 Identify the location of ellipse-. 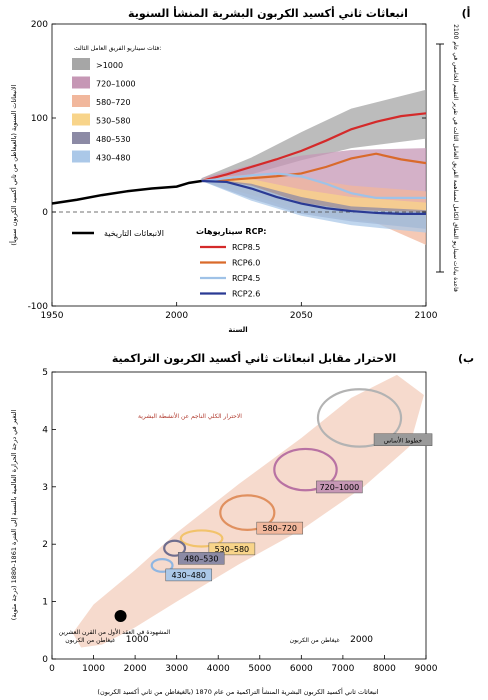
(359, 418).